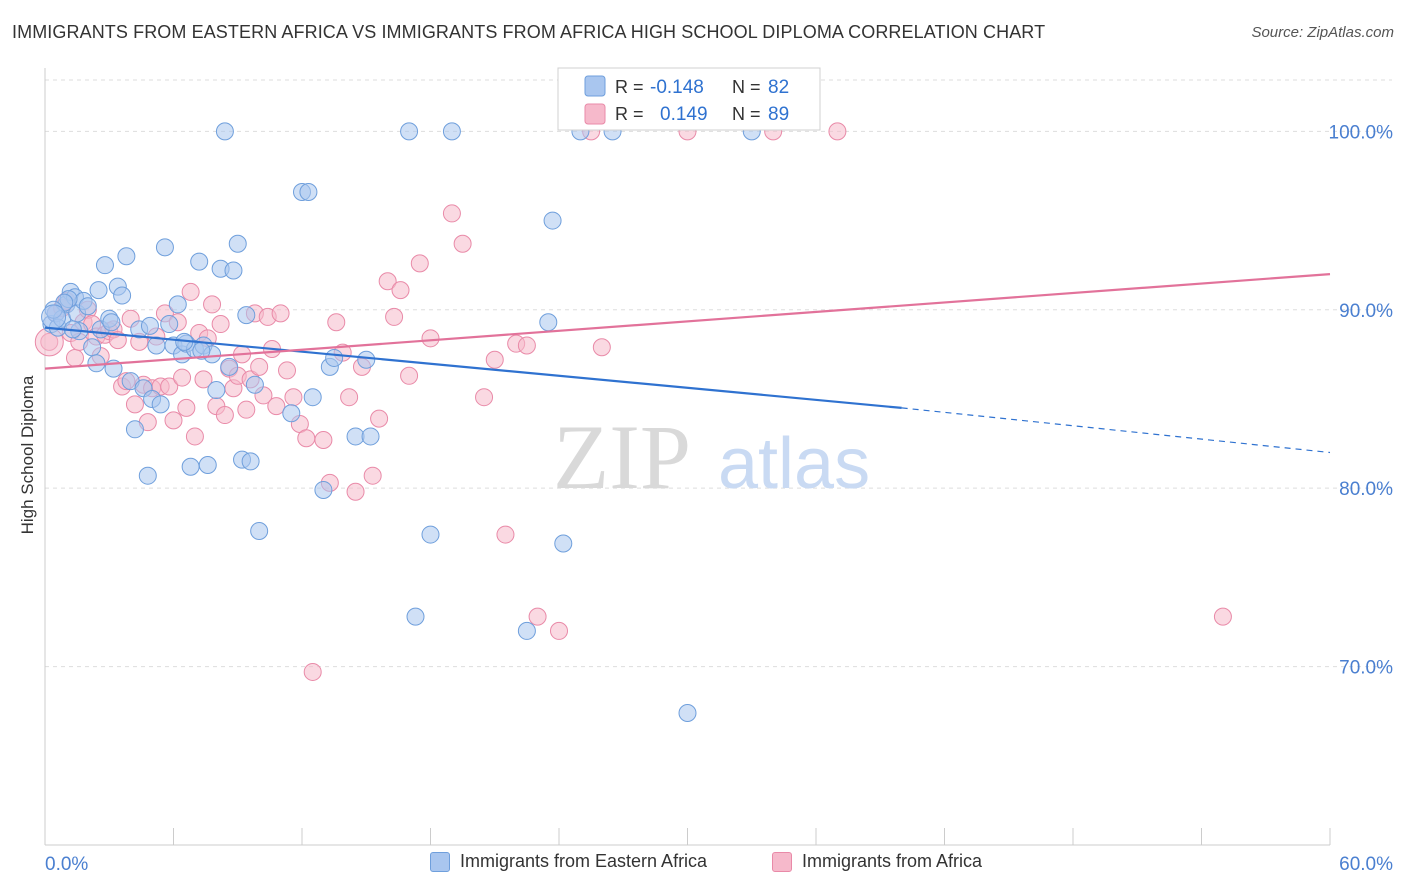 This screenshot has width=1406, height=892. I want to click on y-tick-label: 100.0%, so click(1361, 132).